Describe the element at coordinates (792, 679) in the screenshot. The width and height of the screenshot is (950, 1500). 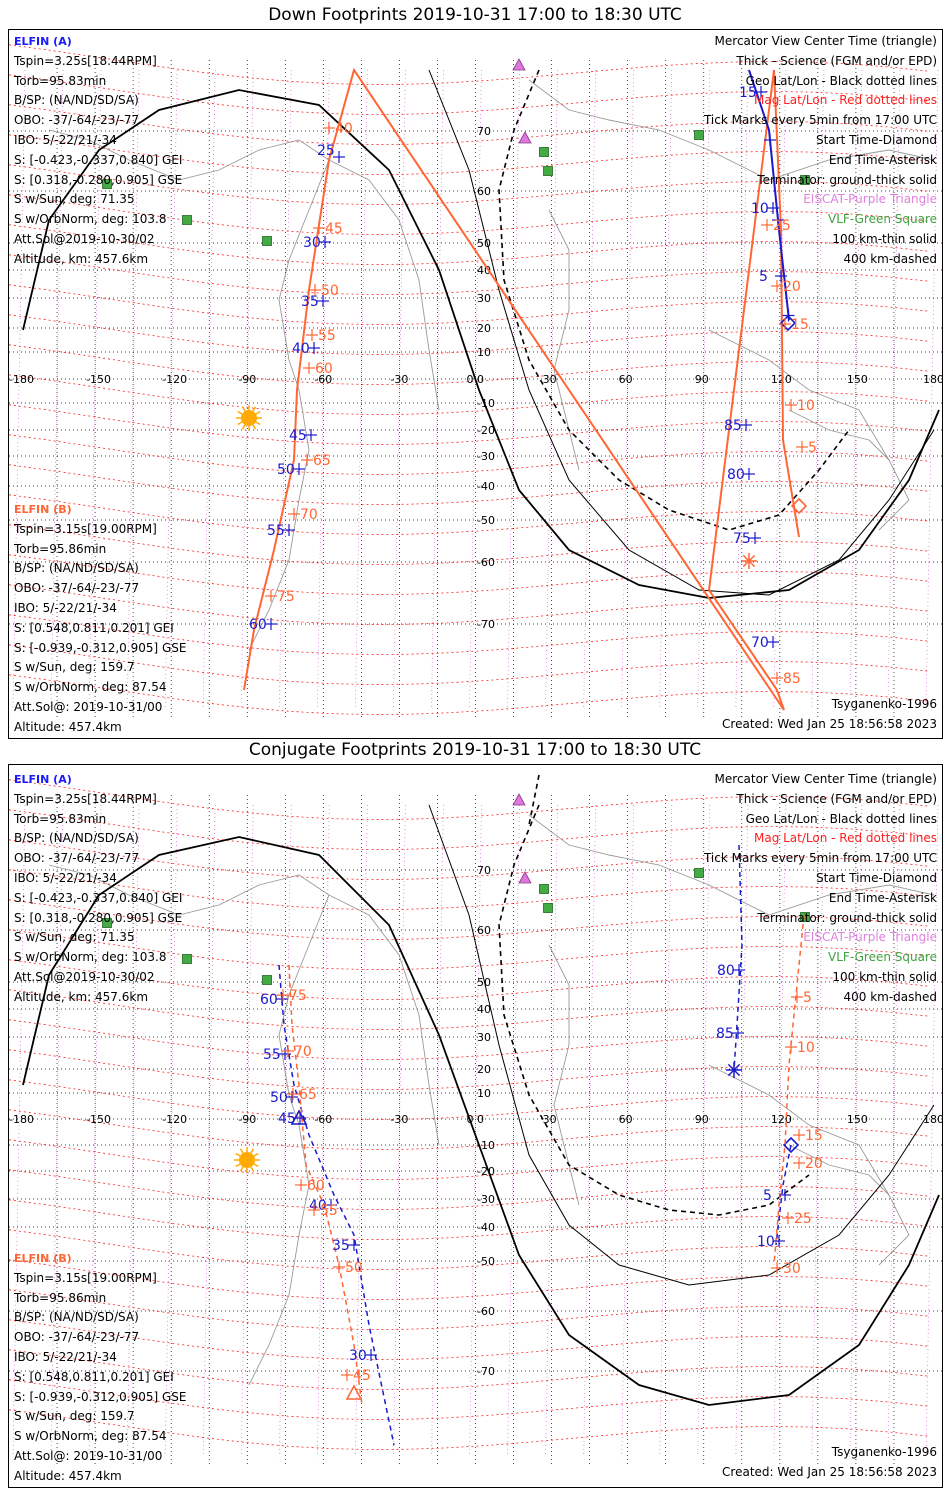
I see `elfin-b-time-label: 85` at that location.